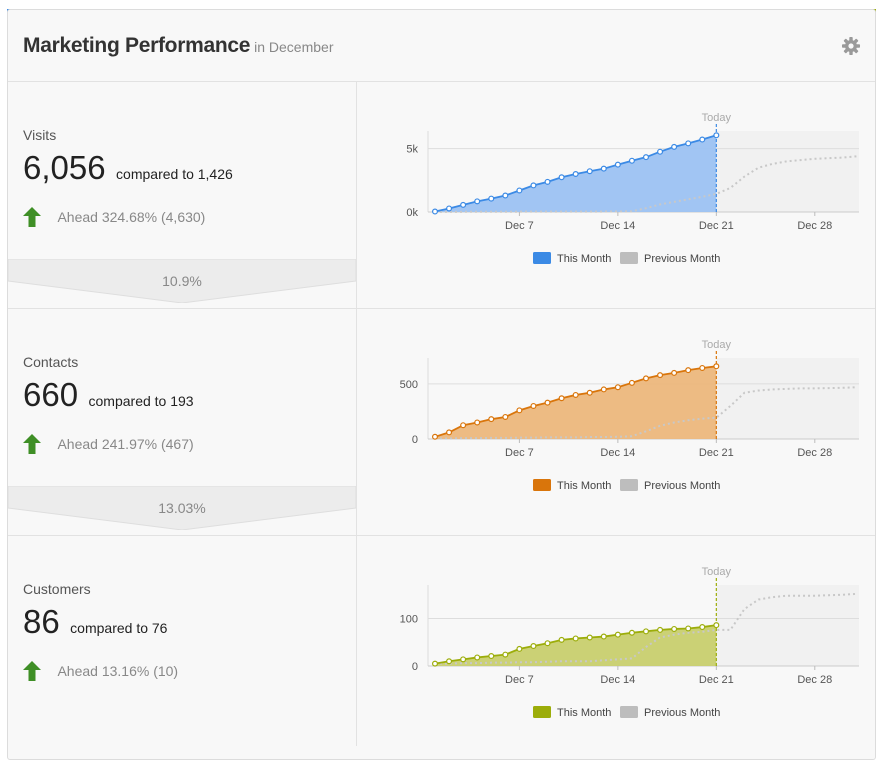  I want to click on metric-name: Visits, so click(40, 135).